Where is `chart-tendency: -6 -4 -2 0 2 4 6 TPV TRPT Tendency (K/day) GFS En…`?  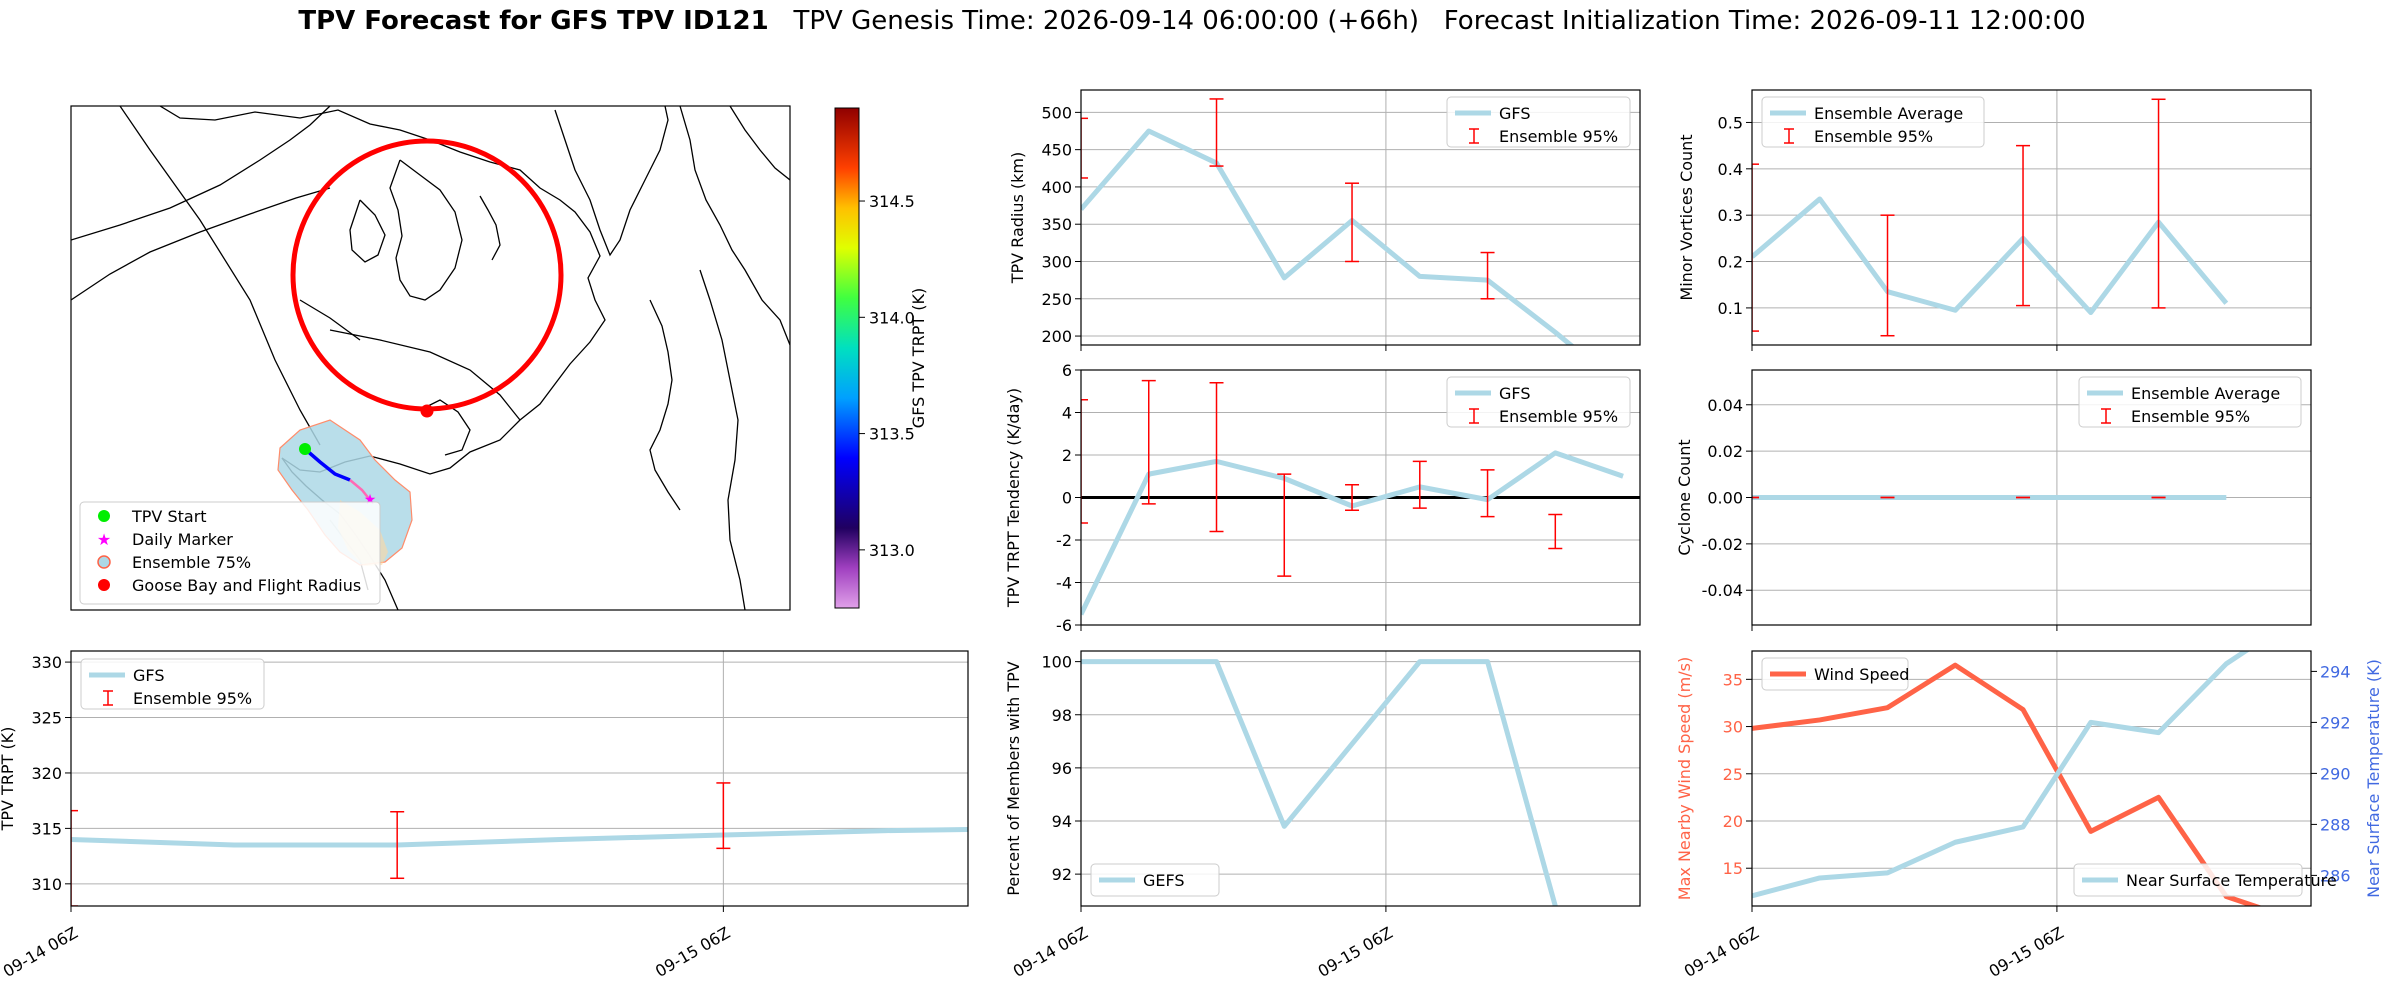 chart-tendency: -6 -4 -2 0 2 4 6 TPV TRPT Tendency (K/day) GFS En… is located at coordinates (1322, 498).